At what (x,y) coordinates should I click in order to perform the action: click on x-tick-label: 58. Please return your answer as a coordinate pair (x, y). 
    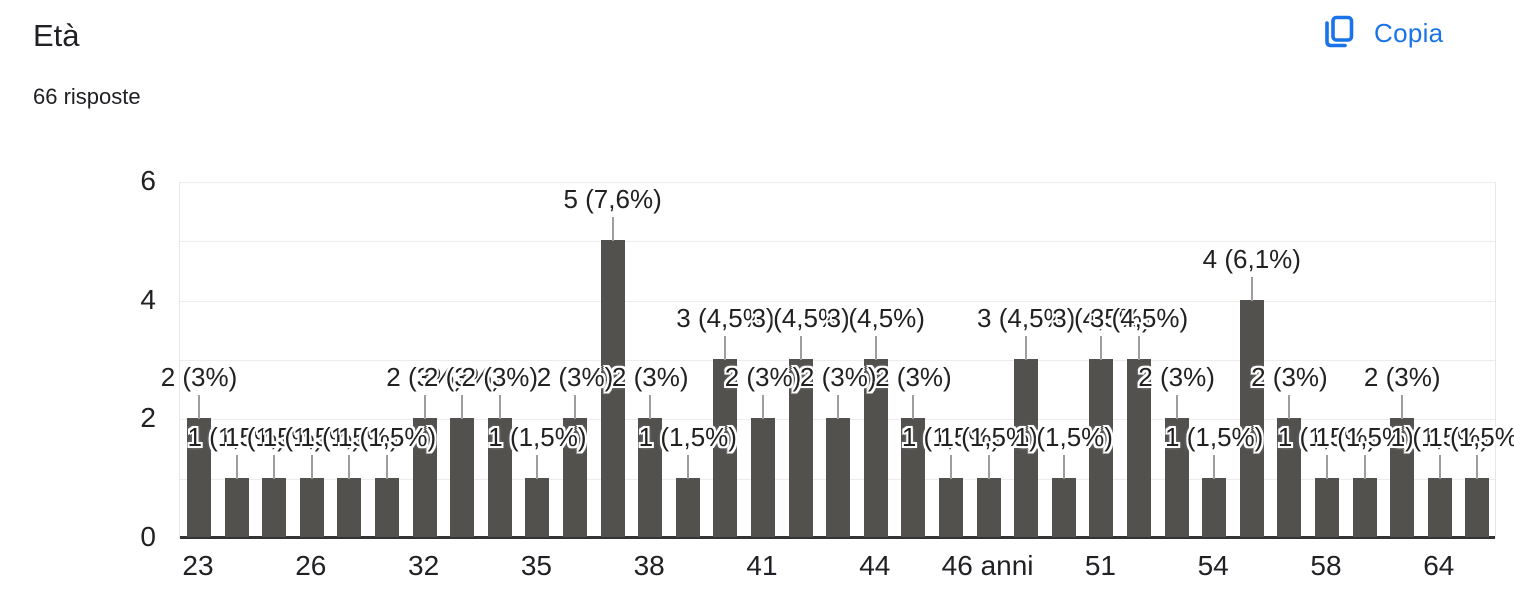
    Looking at the image, I should click on (1326, 565).